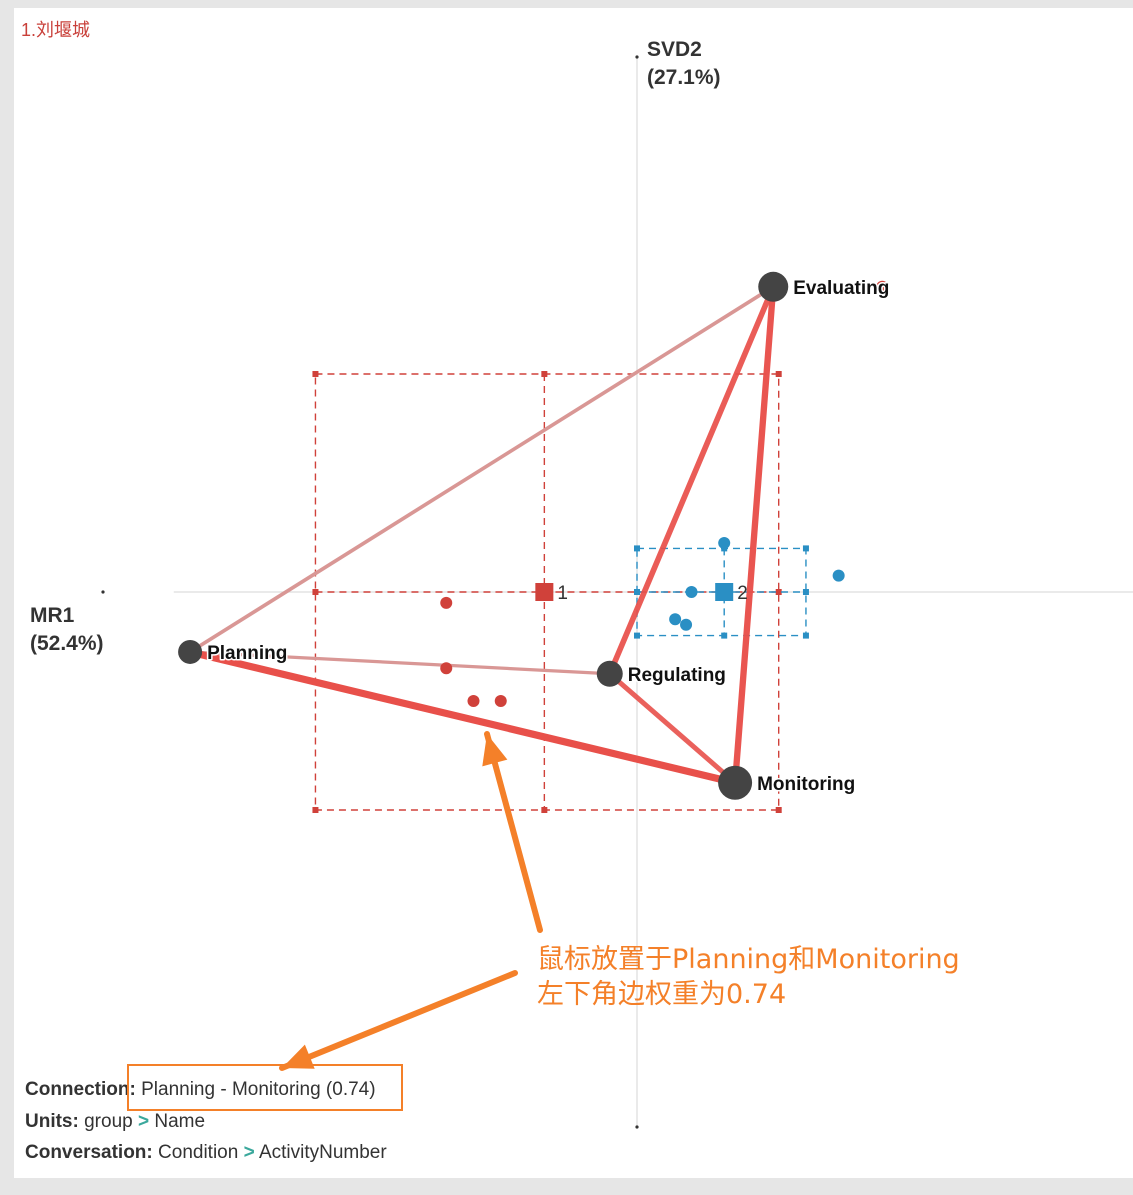  What do you see at coordinates (544, 592) in the screenshot?
I see `group-1-mean-marker` at bounding box center [544, 592].